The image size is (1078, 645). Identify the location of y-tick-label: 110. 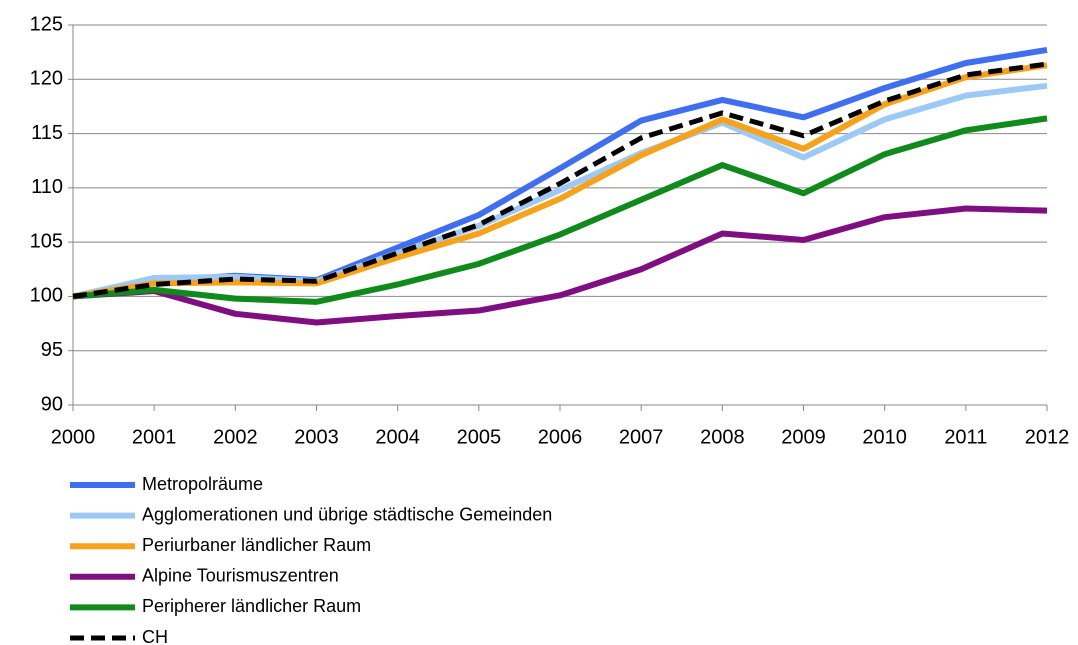
(47, 187).